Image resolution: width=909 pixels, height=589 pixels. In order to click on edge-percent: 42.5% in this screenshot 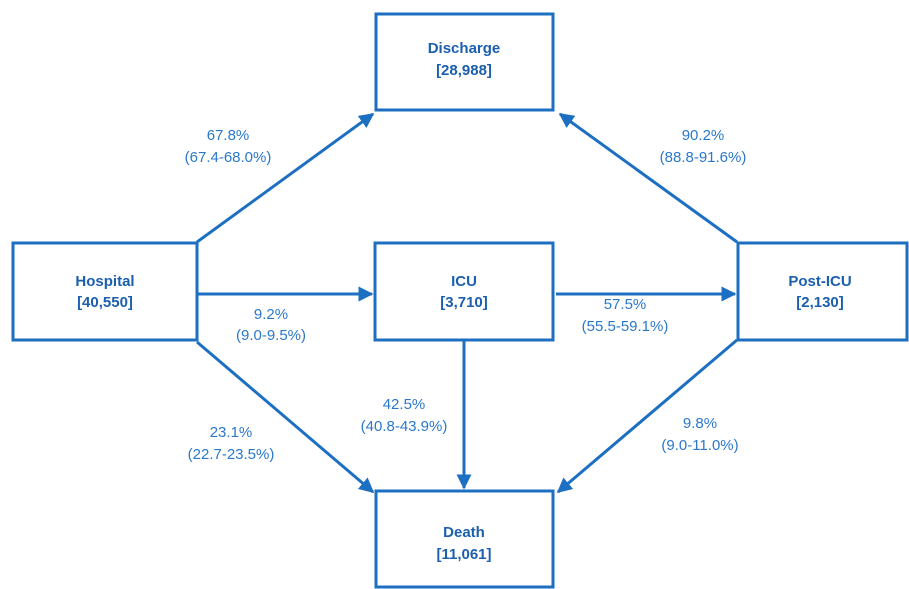, I will do `click(404, 404)`.